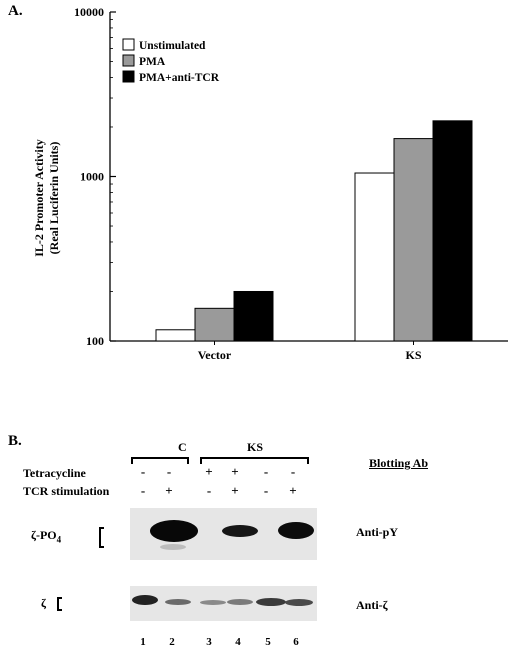 This screenshot has height=652, width=515. Describe the element at coordinates (255, 447) in the screenshot. I see `group-ks-label: KS` at that location.